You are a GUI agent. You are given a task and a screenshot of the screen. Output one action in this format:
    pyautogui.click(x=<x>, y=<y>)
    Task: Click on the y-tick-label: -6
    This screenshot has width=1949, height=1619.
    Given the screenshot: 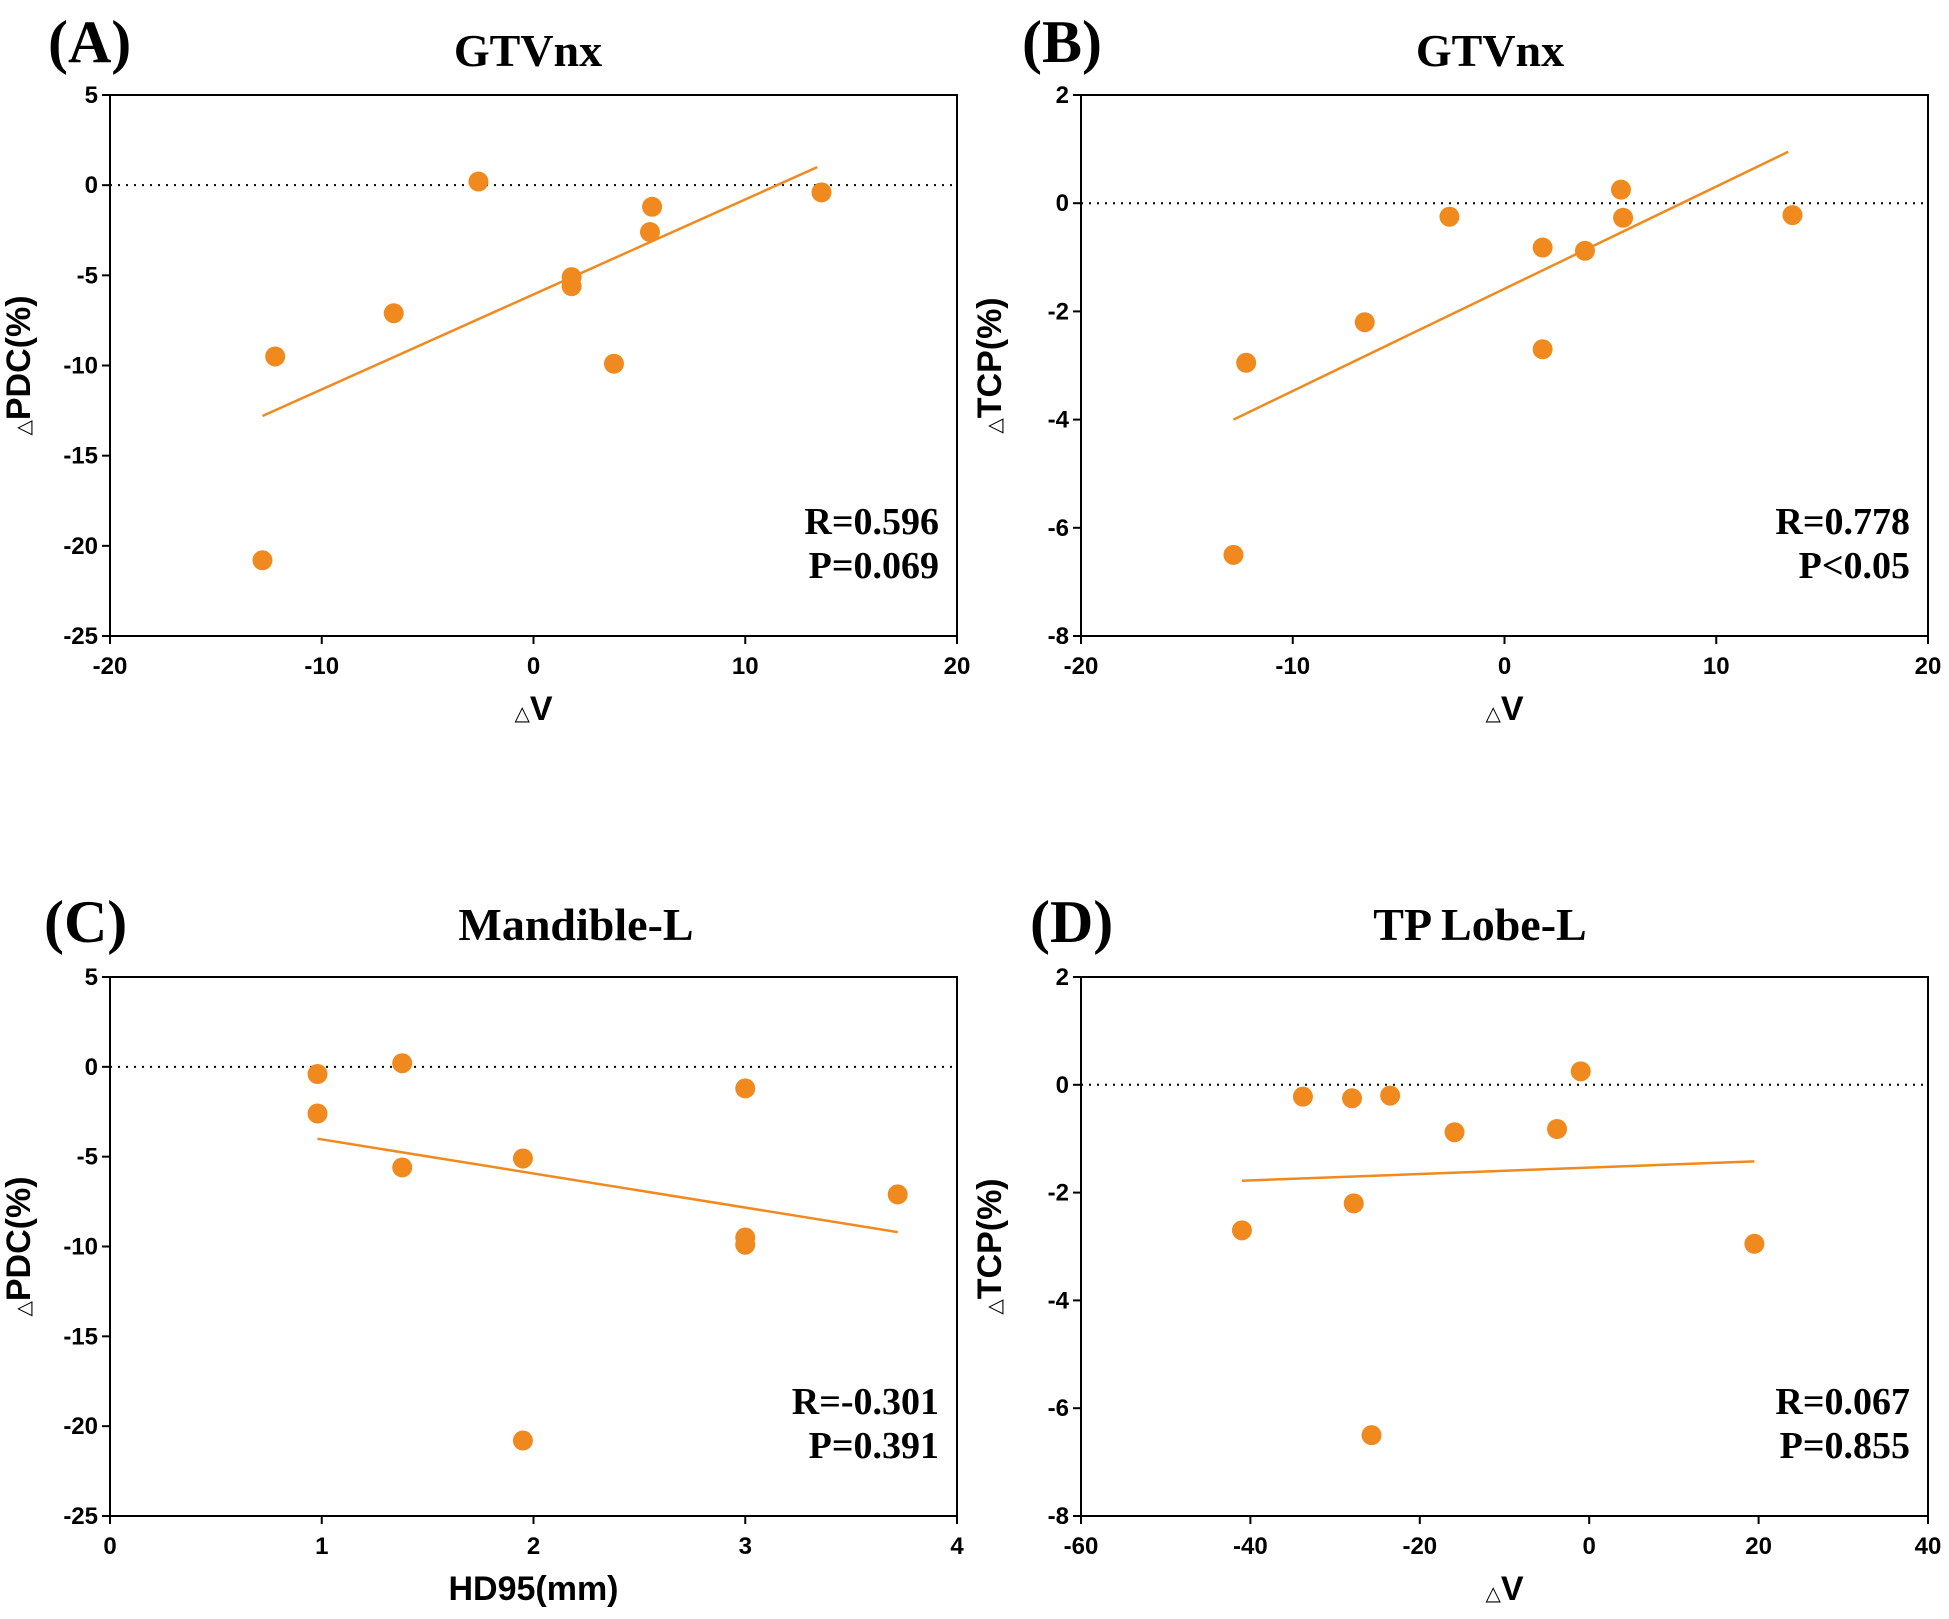 What is the action you would take?
    pyautogui.click(x=1058, y=528)
    